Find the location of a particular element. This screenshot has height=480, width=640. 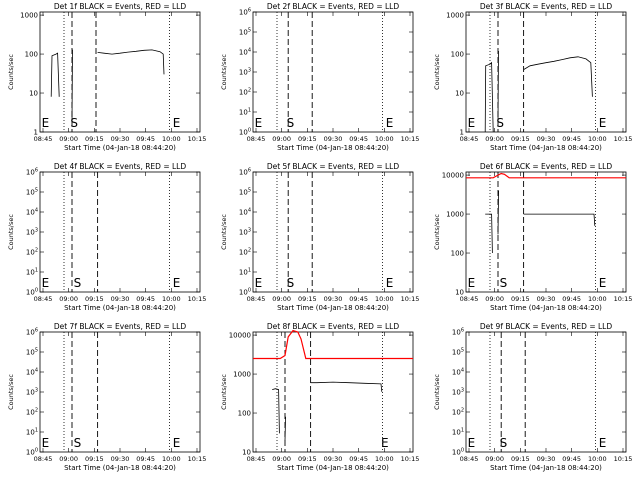

chart-title: Det 5f BLACK = Events, RED = LLD is located at coordinates (333, 166).